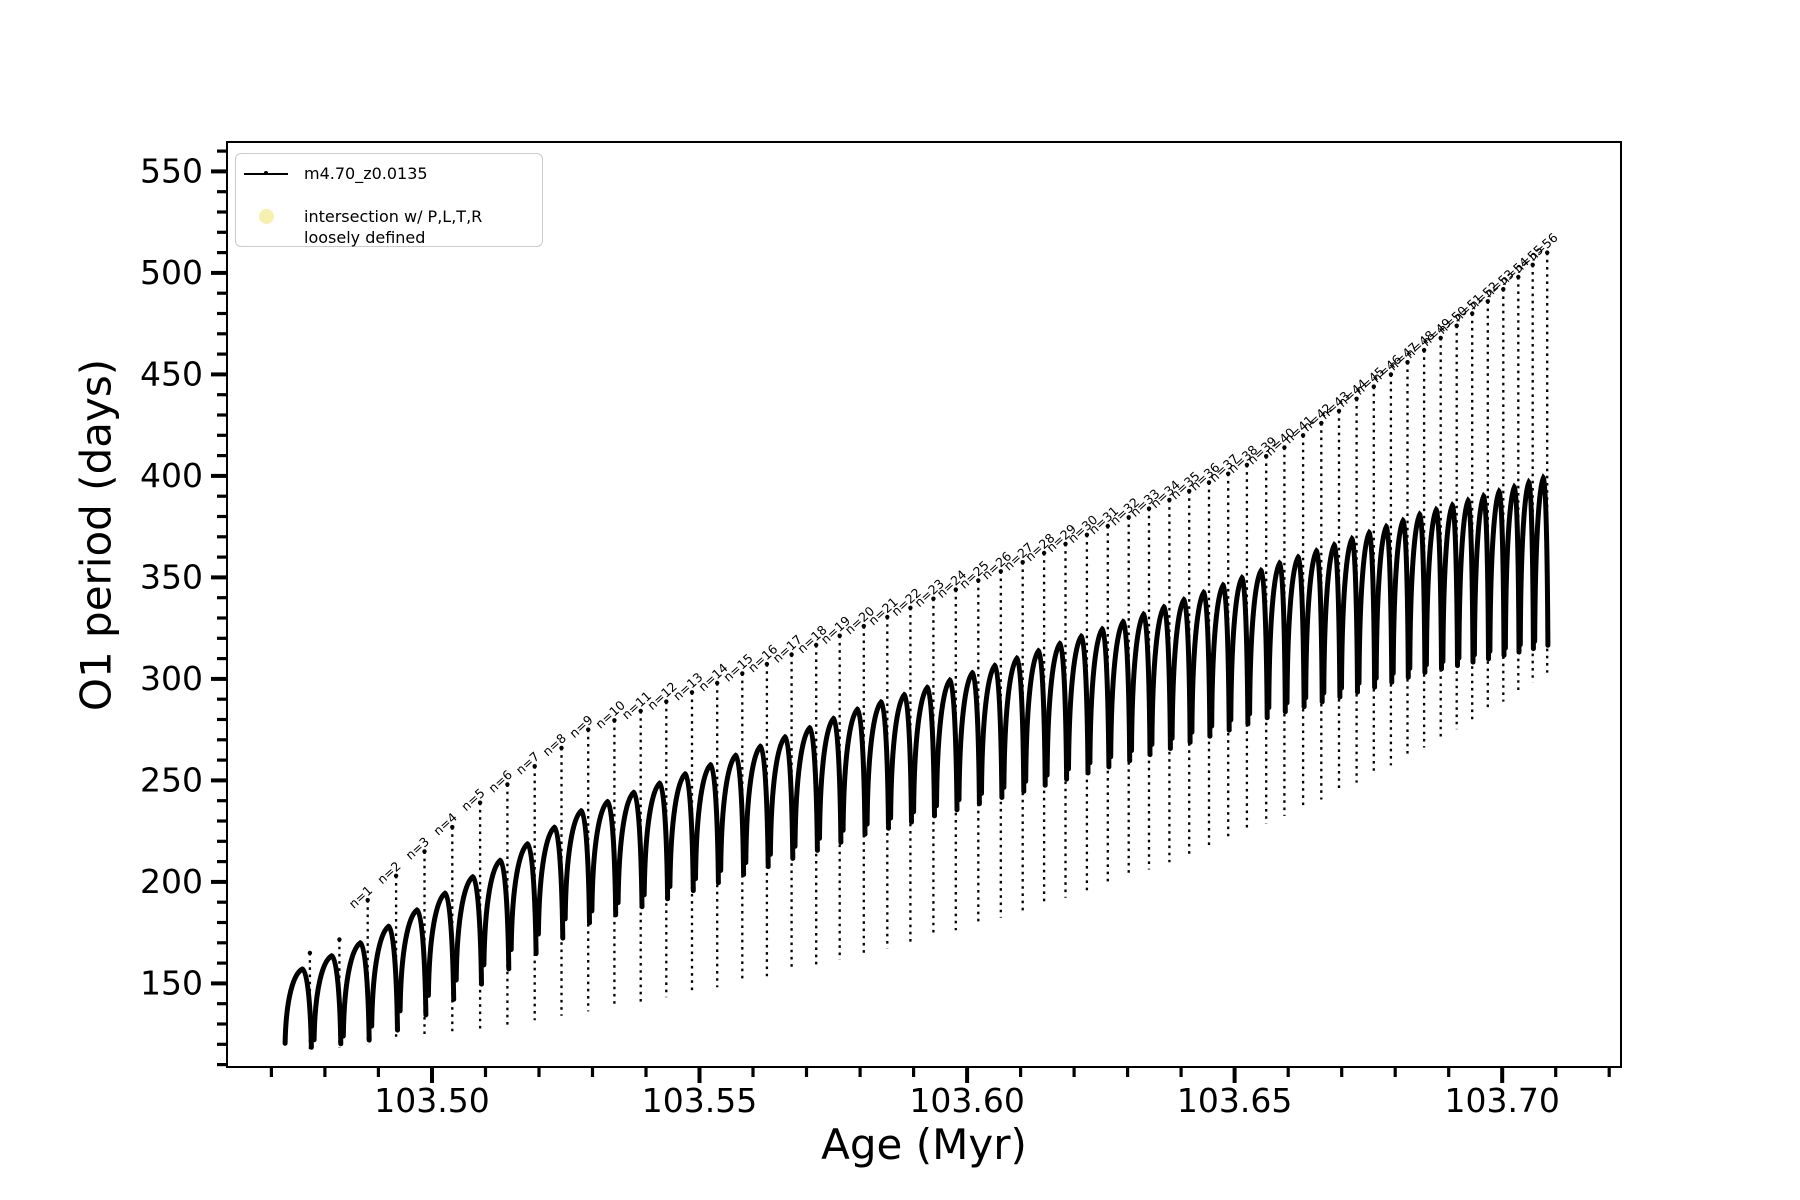  What do you see at coordinates (171, 475) in the screenshot?
I see `y-tick-label: 400` at bounding box center [171, 475].